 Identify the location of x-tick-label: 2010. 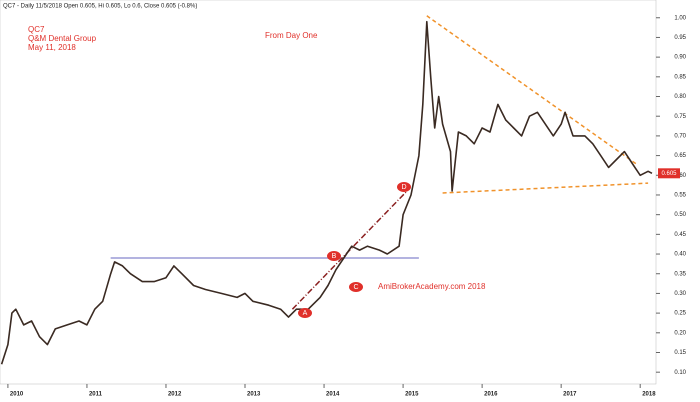
(17, 395).